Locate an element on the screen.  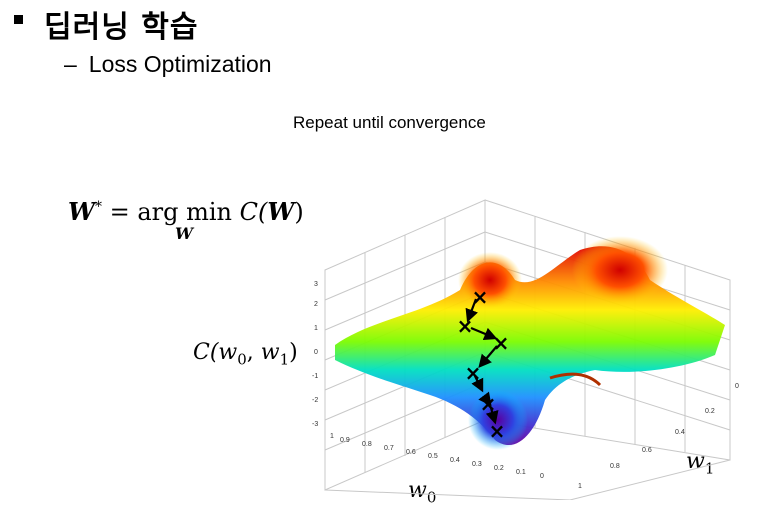
svg-text: 3 is located at coordinates (316, 284).